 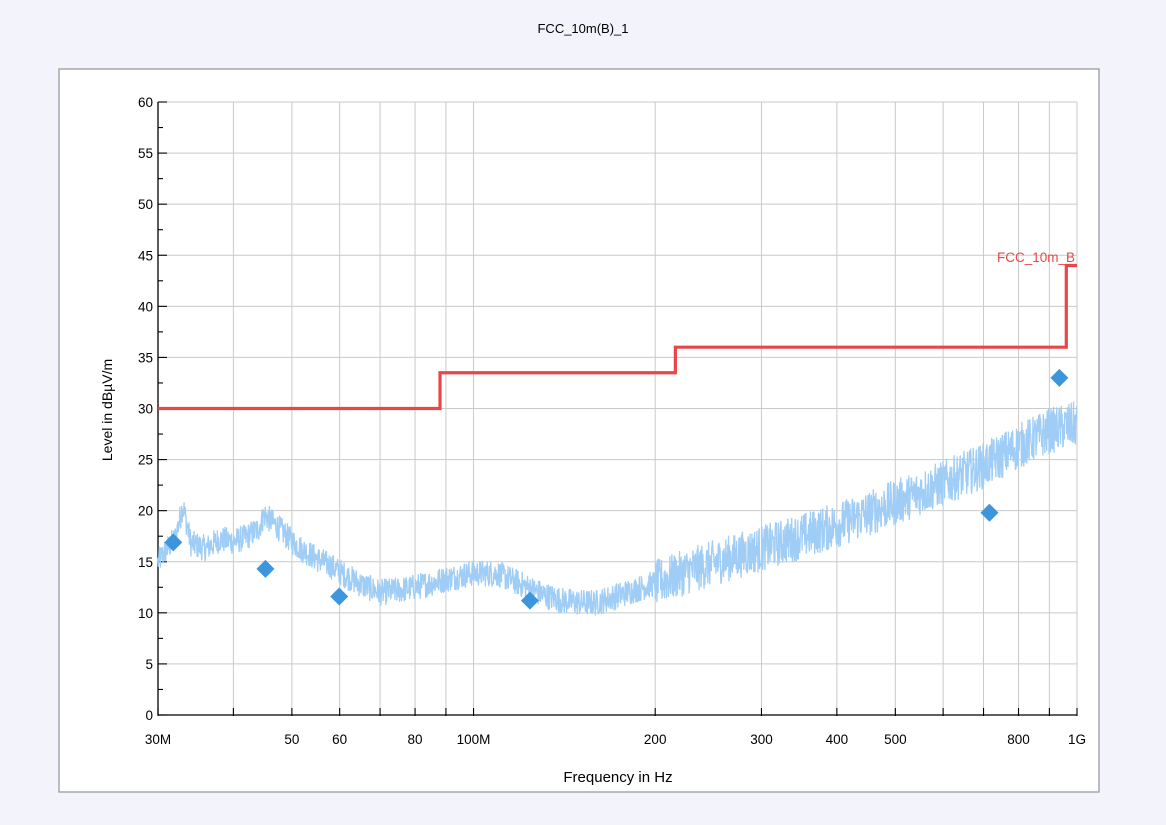 I want to click on y-tick-label: 30, so click(x=145, y=409).